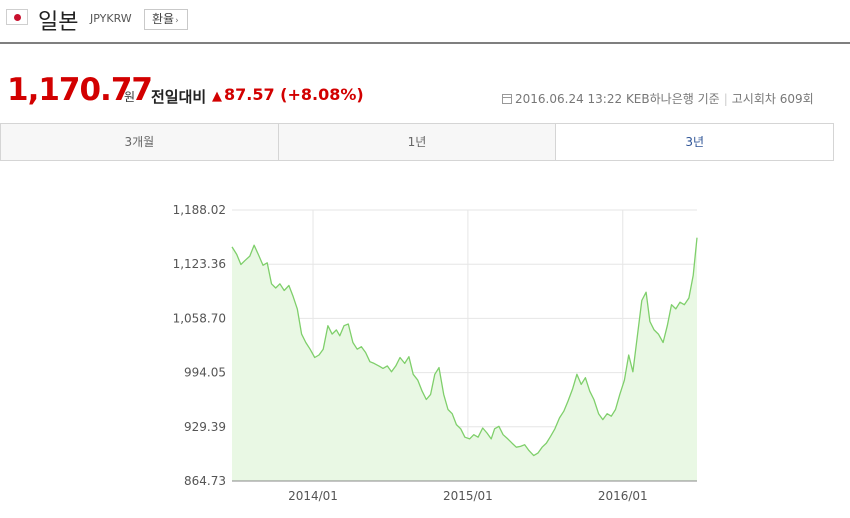 The width and height of the screenshot is (850, 518). What do you see at coordinates (623, 496) in the screenshot?
I see `x-tick-label: 2016/01` at bounding box center [623, 496].